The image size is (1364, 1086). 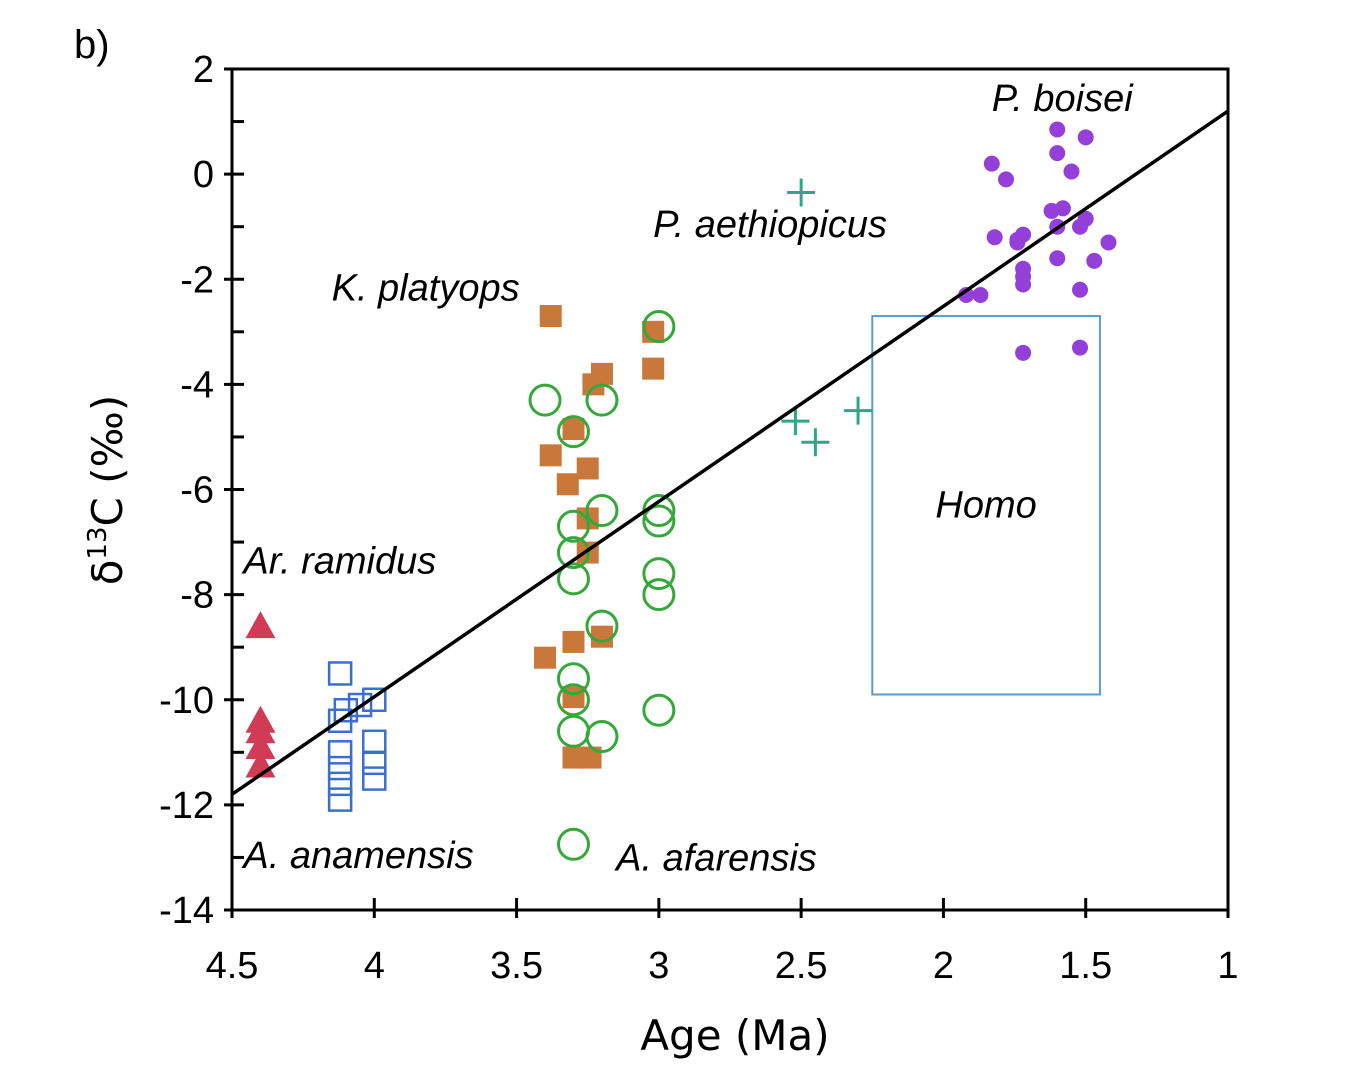 What do you see at coordinates (1227, 966) in the screenshot?
I see `x-tick-label: 1` at bounding box center [1227, 966].